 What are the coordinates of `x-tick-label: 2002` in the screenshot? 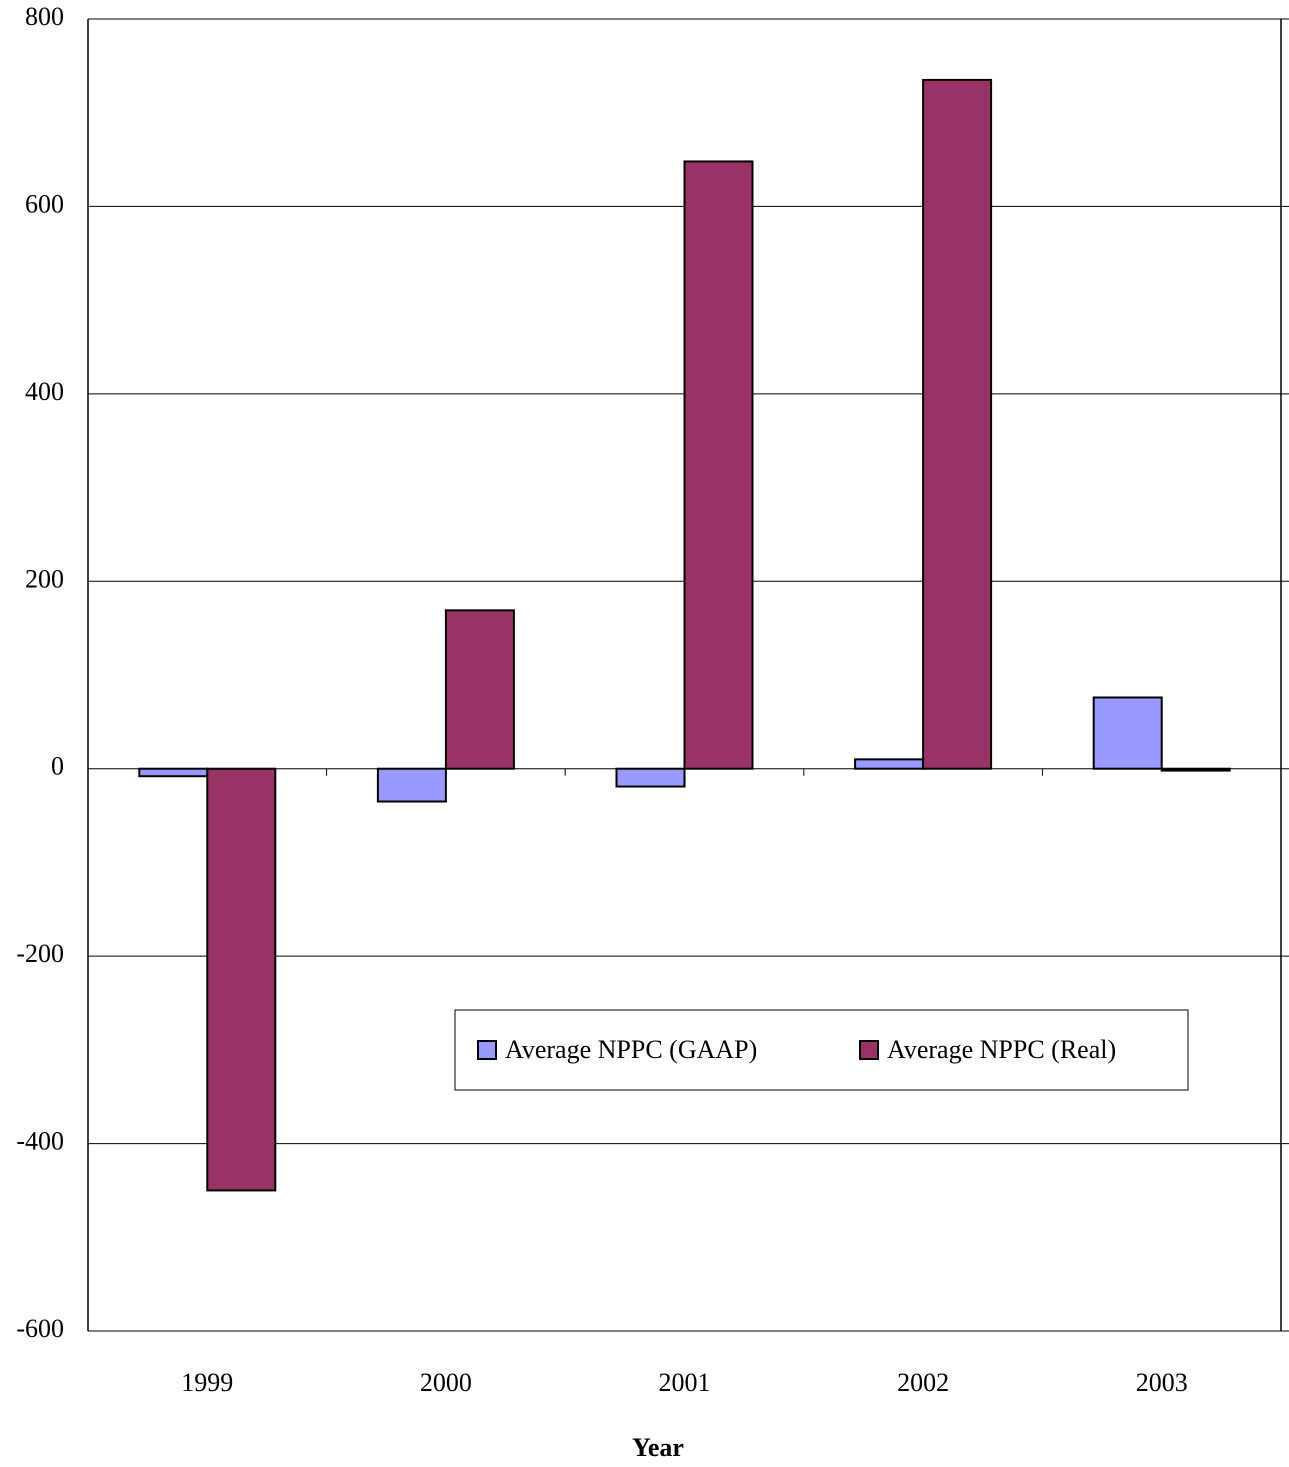 It's located at (923, 1382).